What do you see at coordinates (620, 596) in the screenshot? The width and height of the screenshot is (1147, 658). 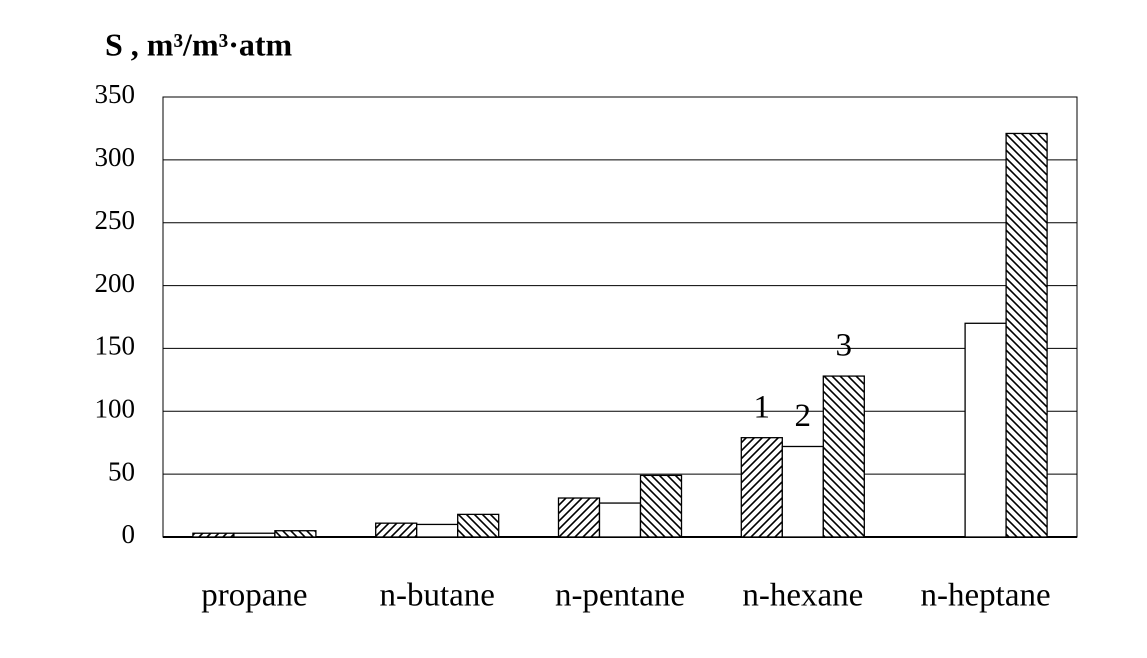 I see `x-tick-label: n-pentane` at bounding box center [620, 596].